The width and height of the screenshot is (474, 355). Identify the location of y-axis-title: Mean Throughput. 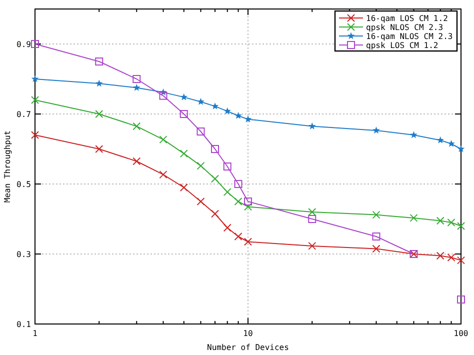
(7, 166).